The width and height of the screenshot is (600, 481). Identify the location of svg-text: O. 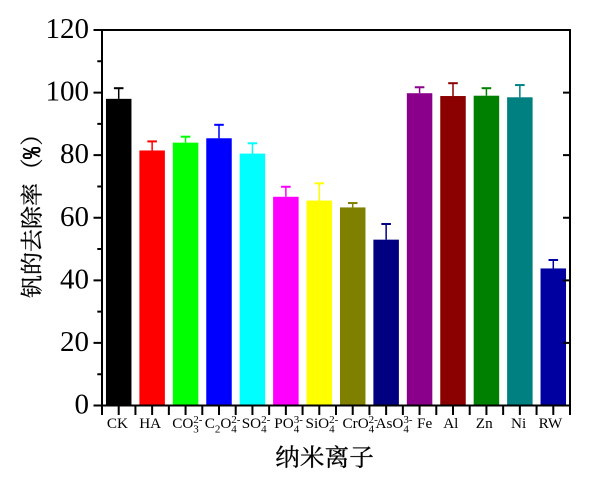
(225, 423).